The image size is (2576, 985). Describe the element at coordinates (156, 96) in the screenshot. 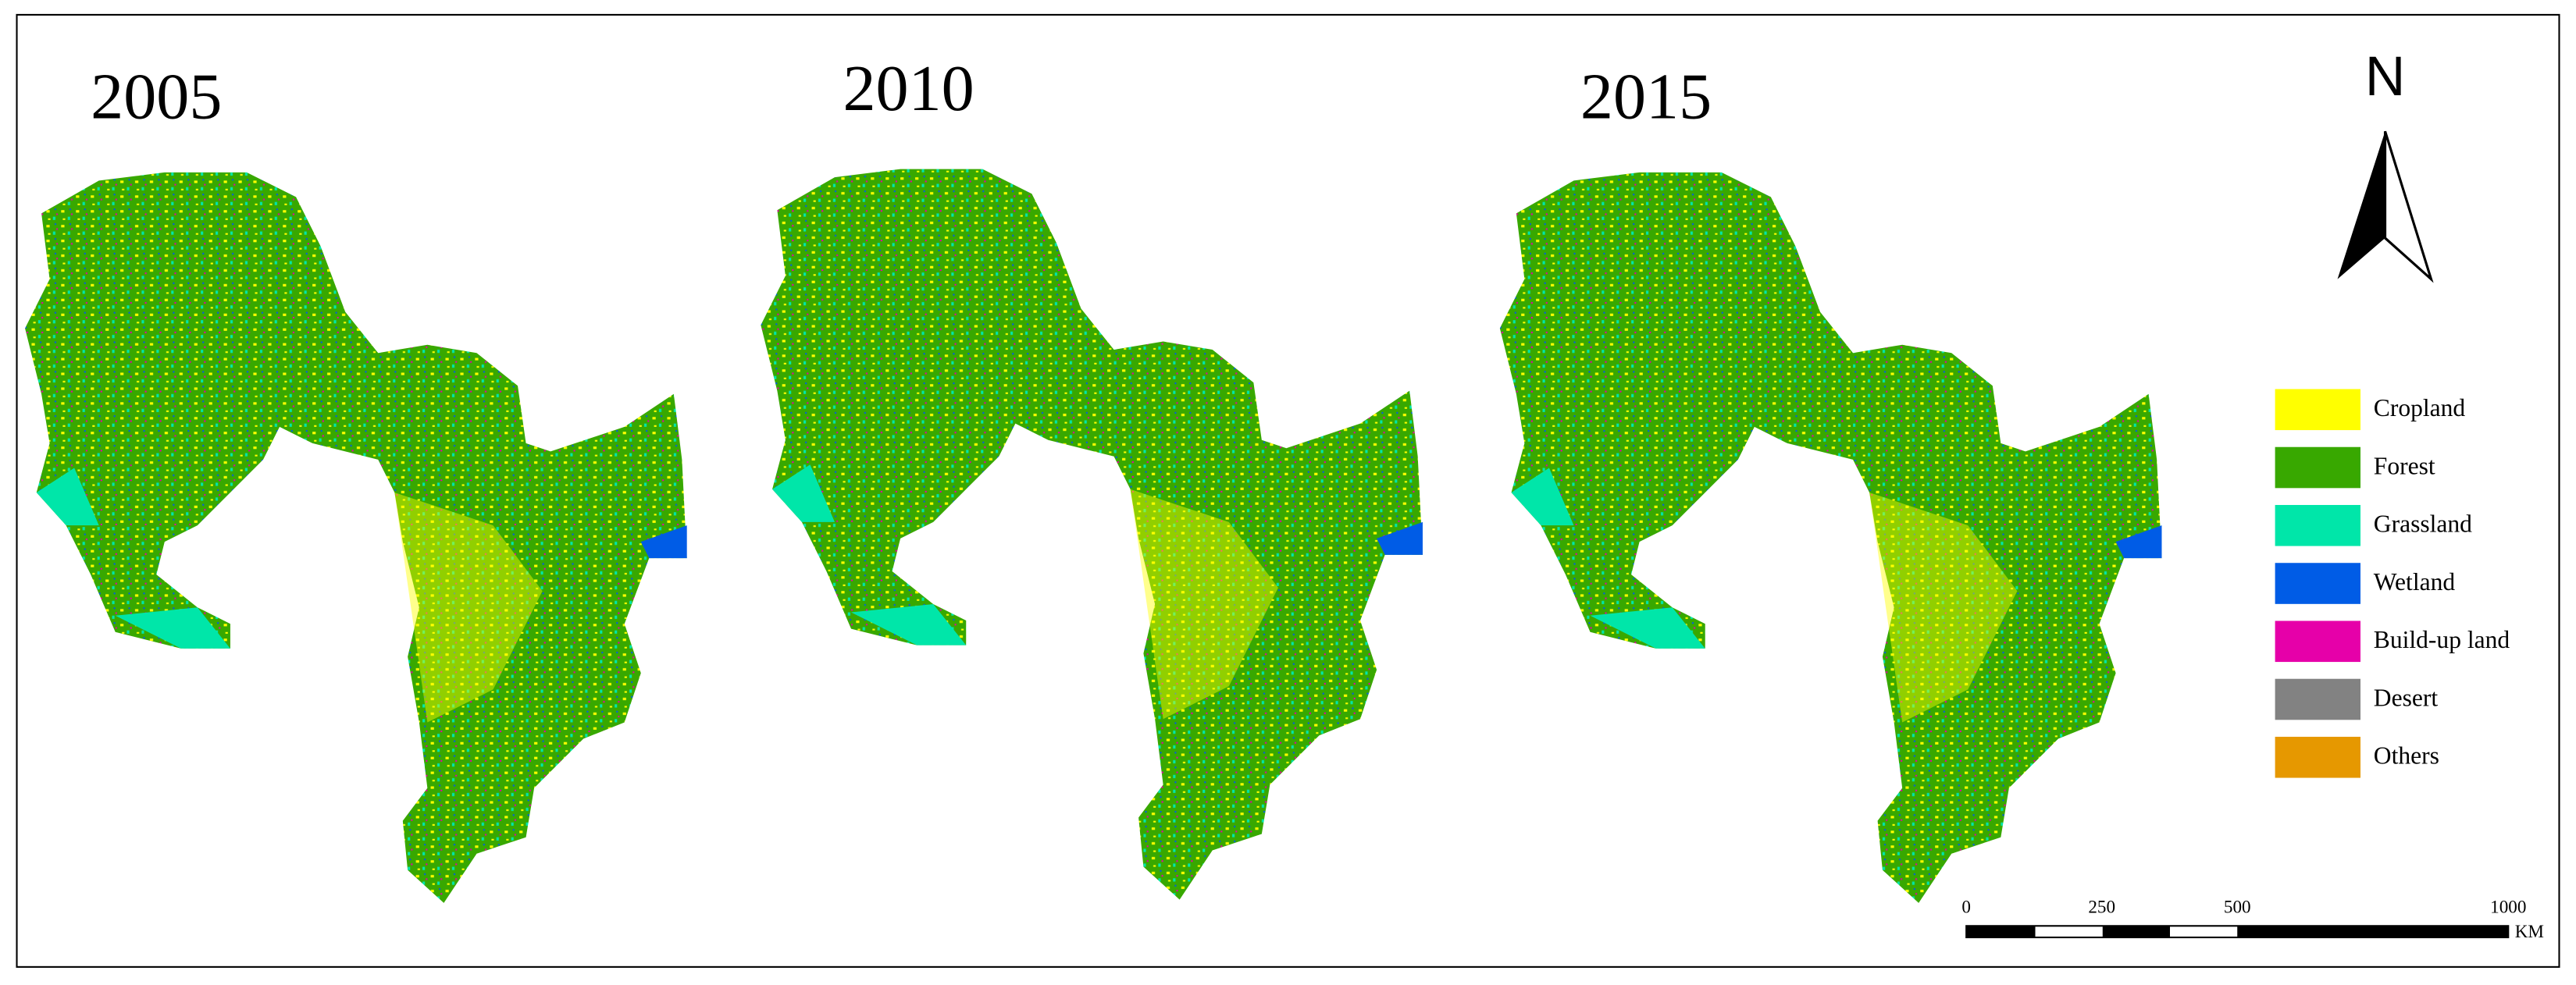

I see `panel-year: 2005` at that location.